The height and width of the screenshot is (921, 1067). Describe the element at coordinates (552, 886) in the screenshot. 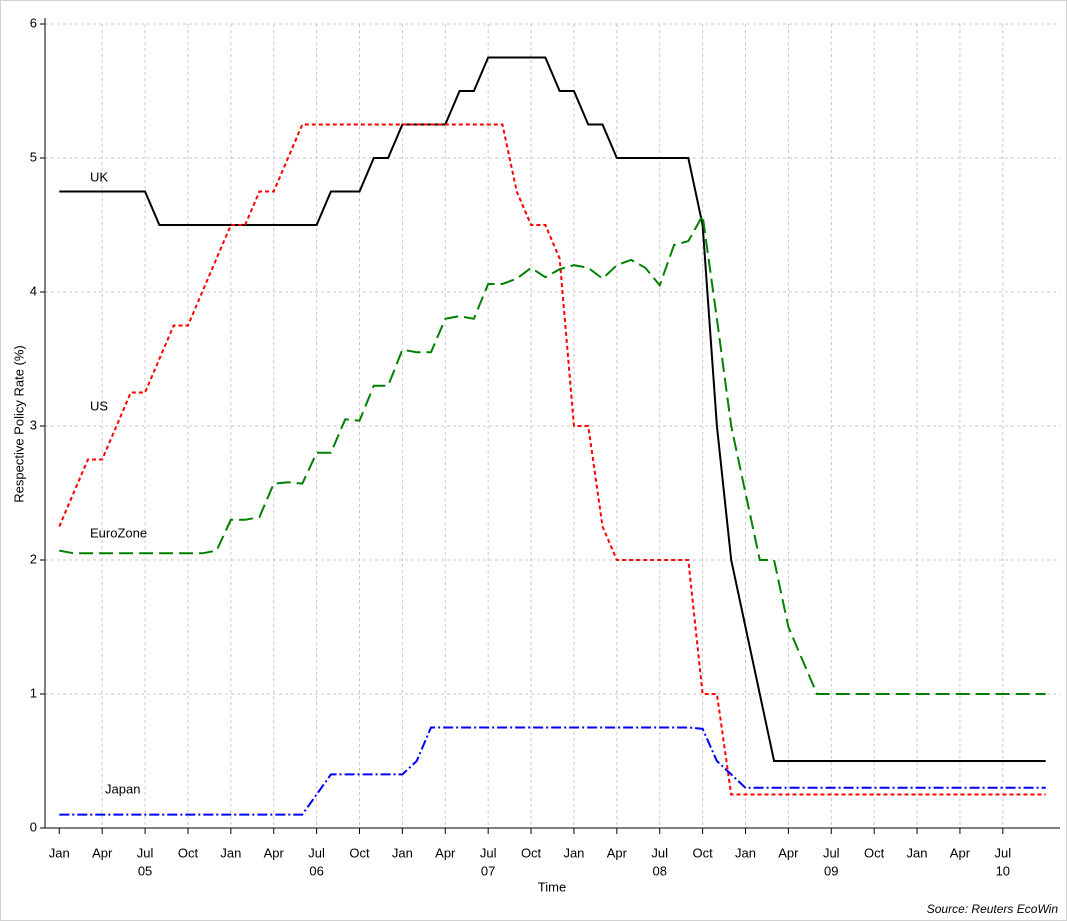

I see `x-axis-label: Time` at that location.